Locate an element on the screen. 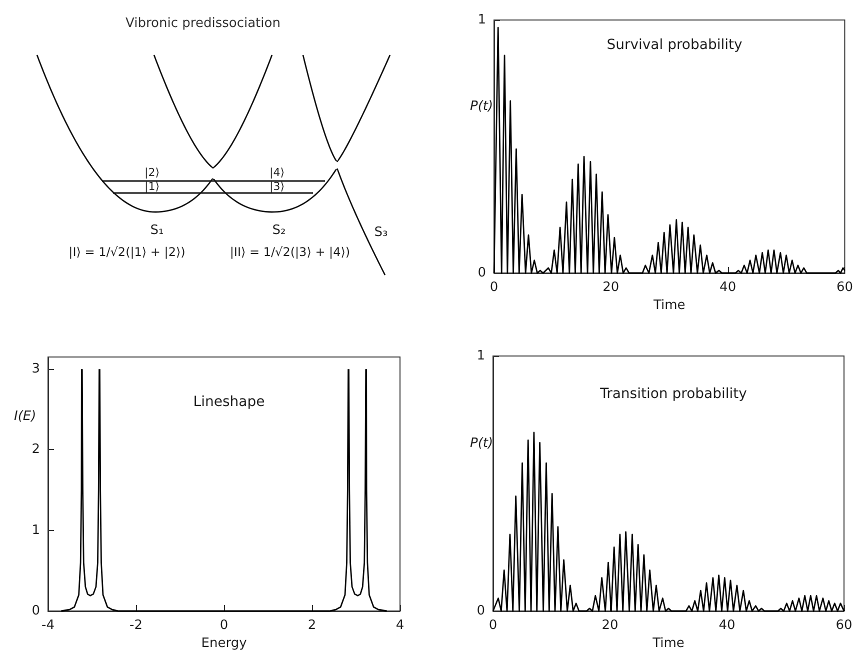  text: S₁ is located at coordinates (157, 230).